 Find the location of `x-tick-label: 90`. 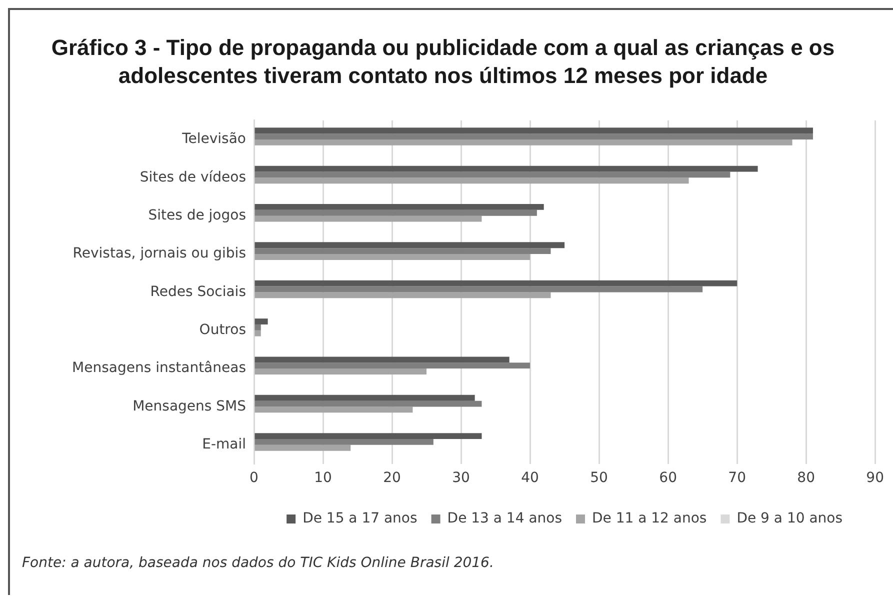

x-tick-label: 90 is located at coordinates (875, 478).